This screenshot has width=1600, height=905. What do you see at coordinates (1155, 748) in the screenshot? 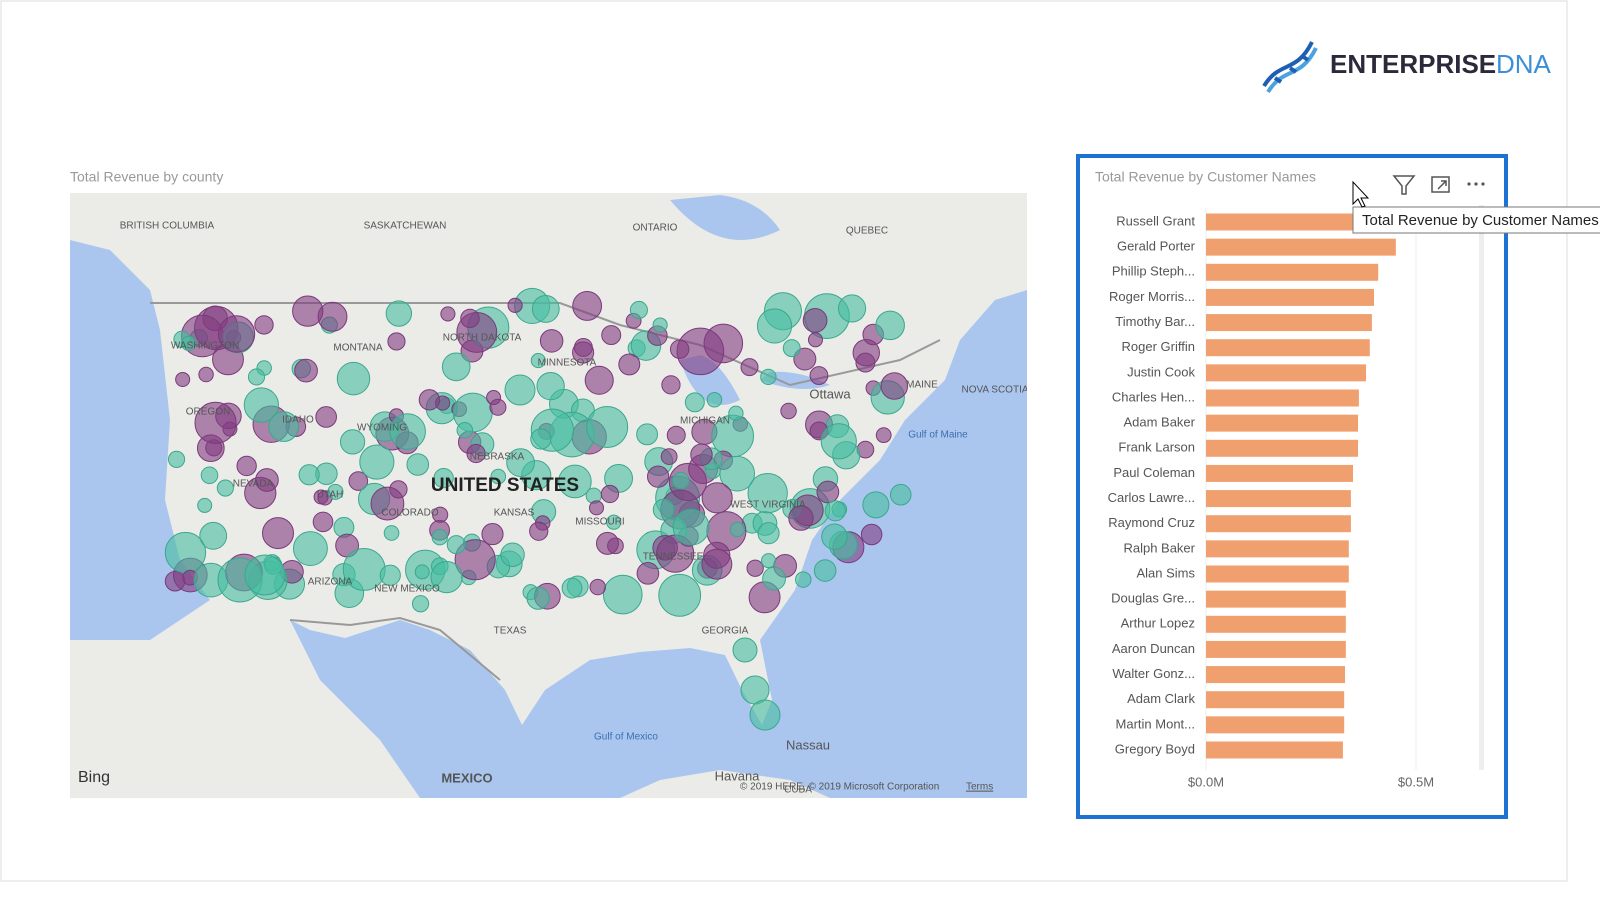
I see `y-tick-label: Gregory Boyd` at bounding box center [1155, 748].